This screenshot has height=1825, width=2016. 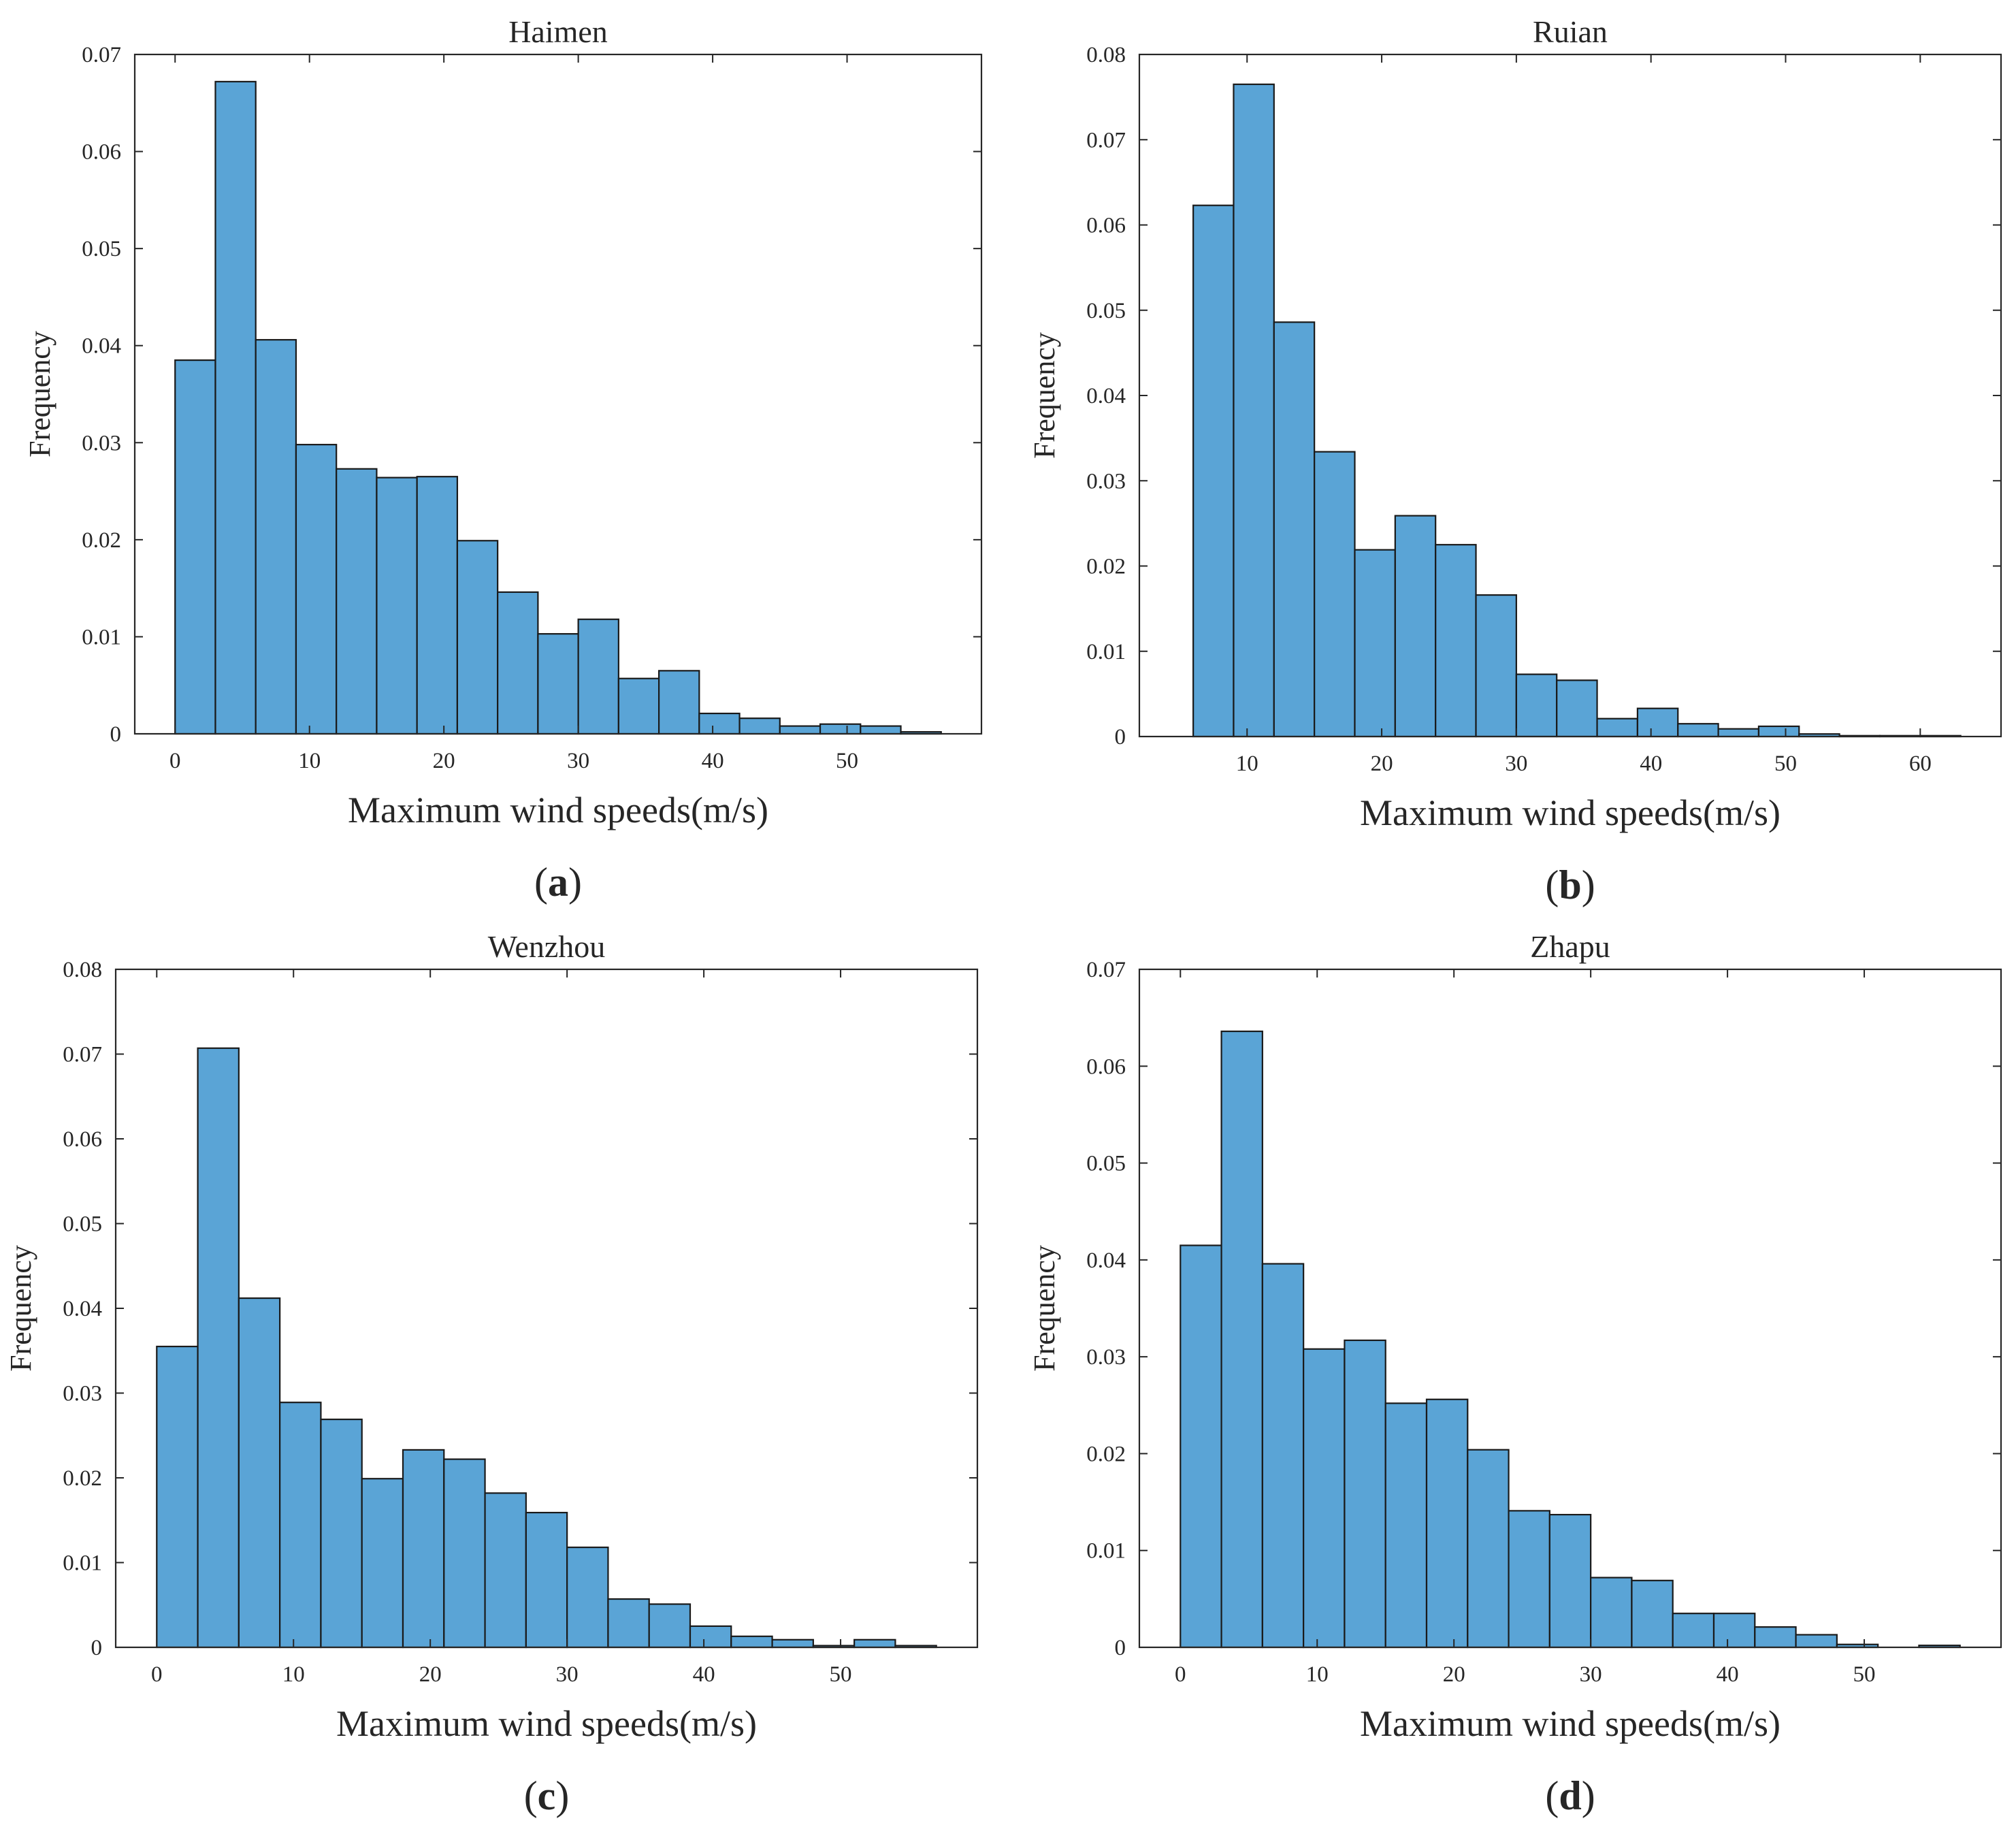 I want to click on x-axis-ticks: 0 10 20 30 40 50, so click(x=513, y=413).